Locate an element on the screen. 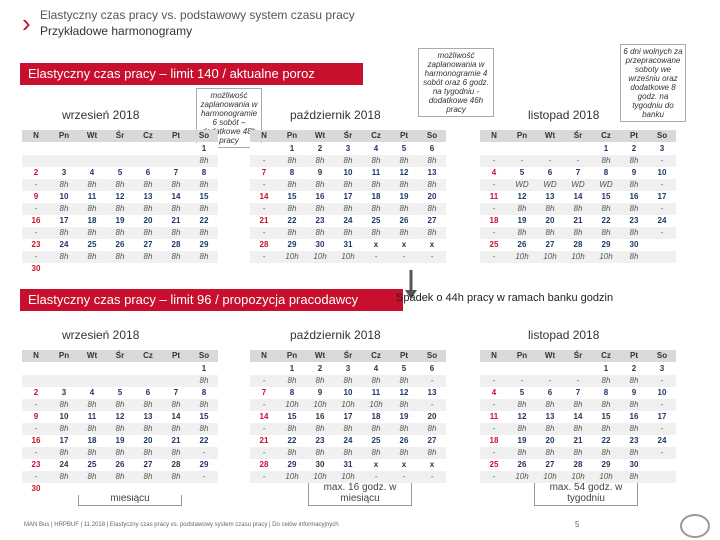  date-cell: 31 is located at coordinates (348, 465).